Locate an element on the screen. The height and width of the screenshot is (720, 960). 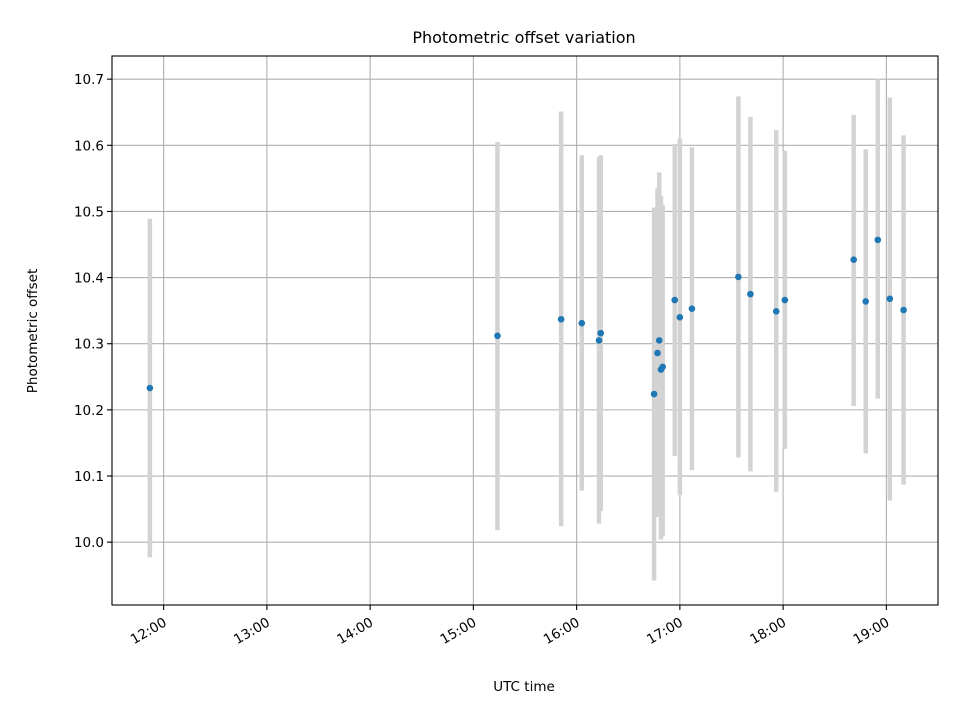
y-tick-label: 10.4 is located at coordinates (89, 279).